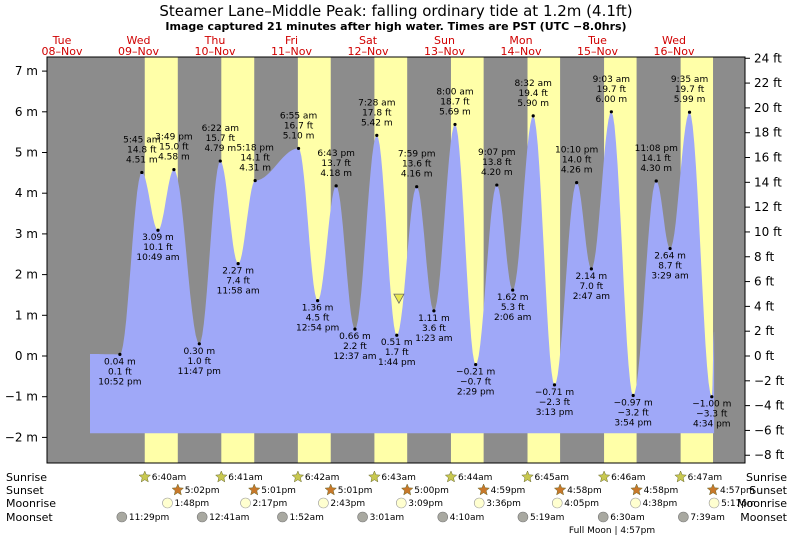 The height and width of the screenshot is (538, 793). What do you see at coordinates (142, 160) in the screenshot?
I see `tide-m-label: 4.51 m` at bounding box center [142, 160].